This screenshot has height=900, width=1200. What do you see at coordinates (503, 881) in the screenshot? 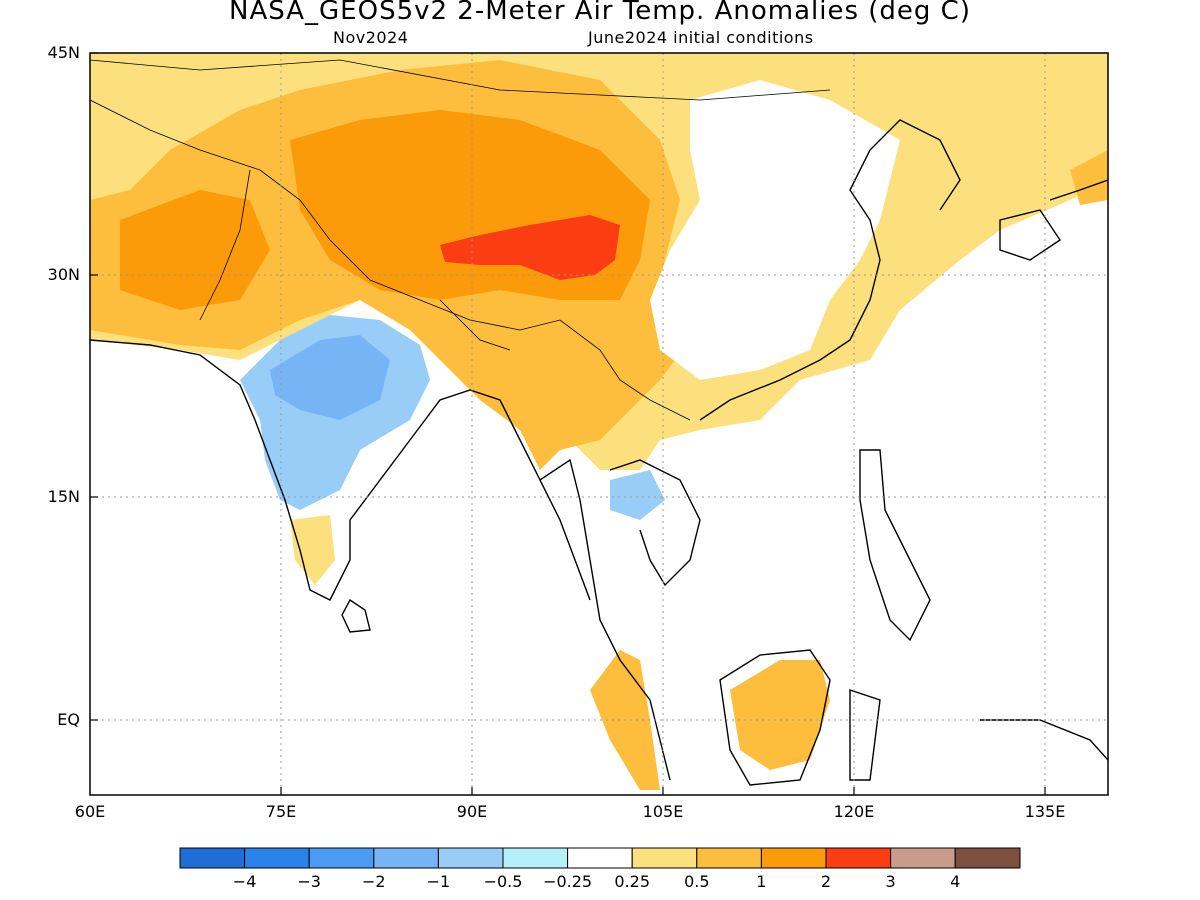
I see `colorbar-label: −0.5` at bounding box center [503, 881].